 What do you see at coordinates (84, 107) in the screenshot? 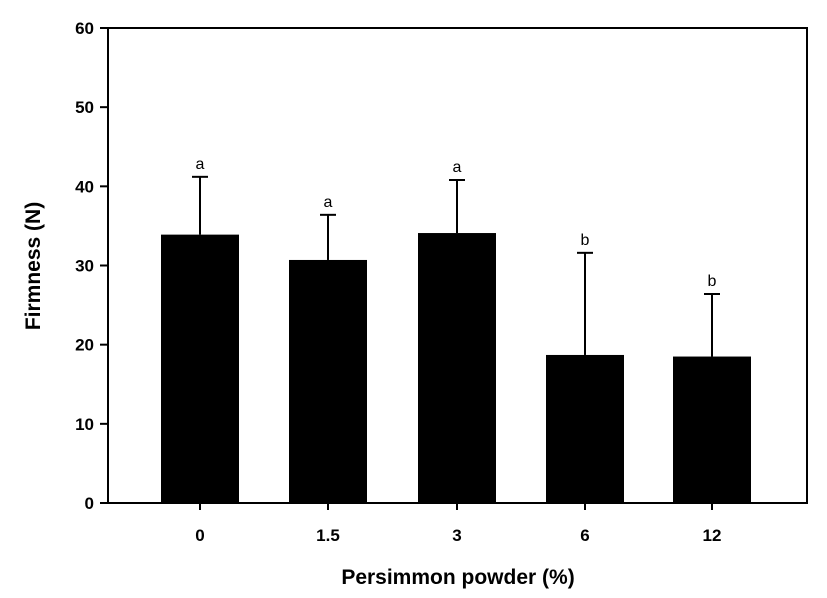
I see `y-tick-label-5: 50` at bounding box center [84, 107].